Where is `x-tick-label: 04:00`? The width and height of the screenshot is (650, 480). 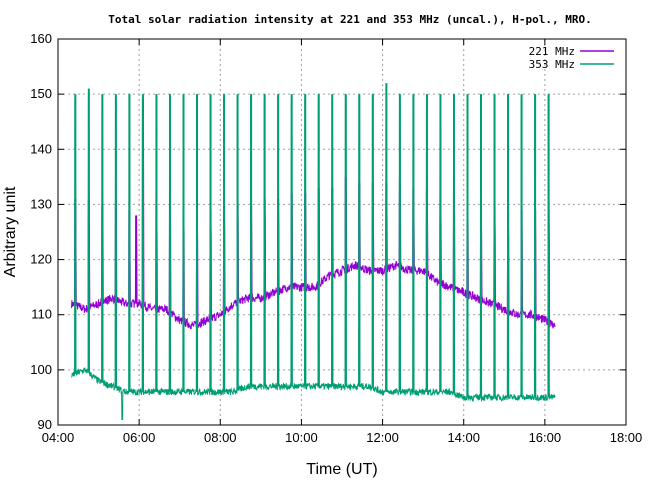 x-tick-label: 04:00 is located at coordinates (58, 437).